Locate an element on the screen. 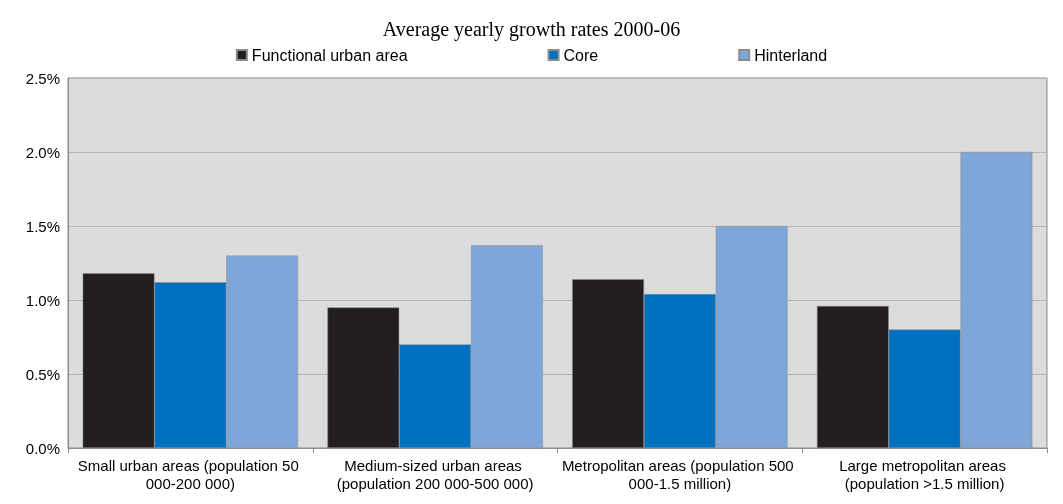  x-tick-label: Metropolitan areas (population 500 000-1.5 million) is located at coordinates (679, 474).